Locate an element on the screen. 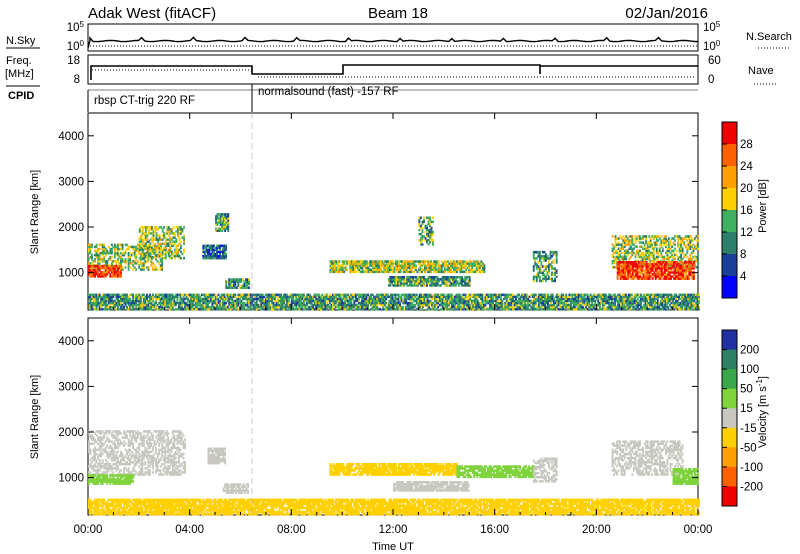  noise-right-tick-bottom: 100 is located at coordinates (712, 46).